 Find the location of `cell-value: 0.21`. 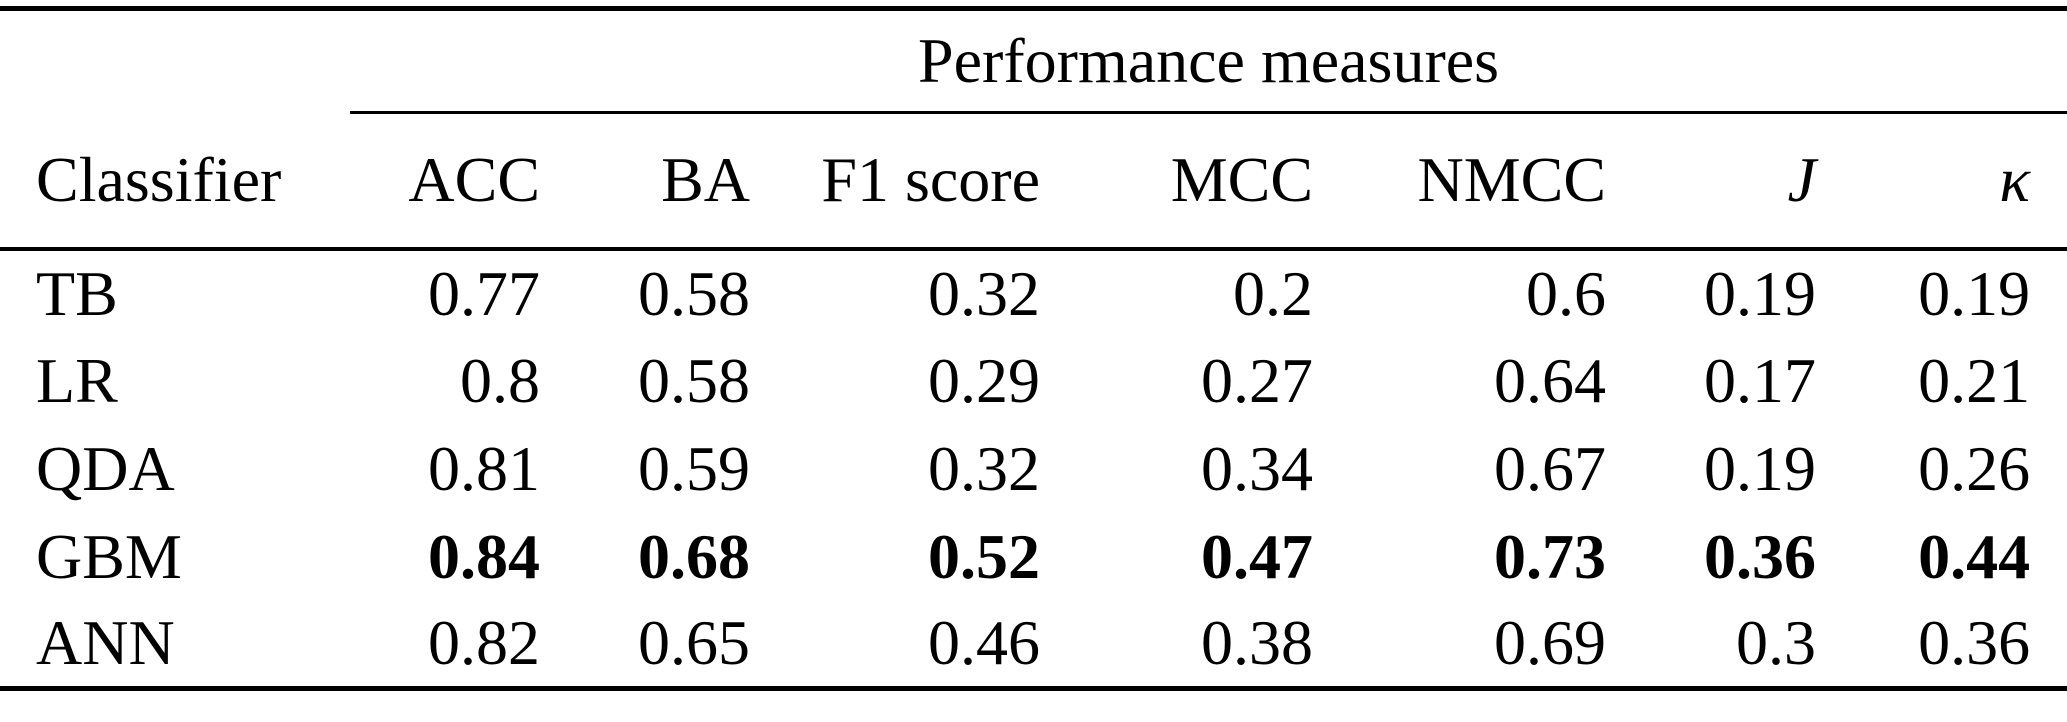

cell-value: 0.21 is located at coordinates (1974, 380).